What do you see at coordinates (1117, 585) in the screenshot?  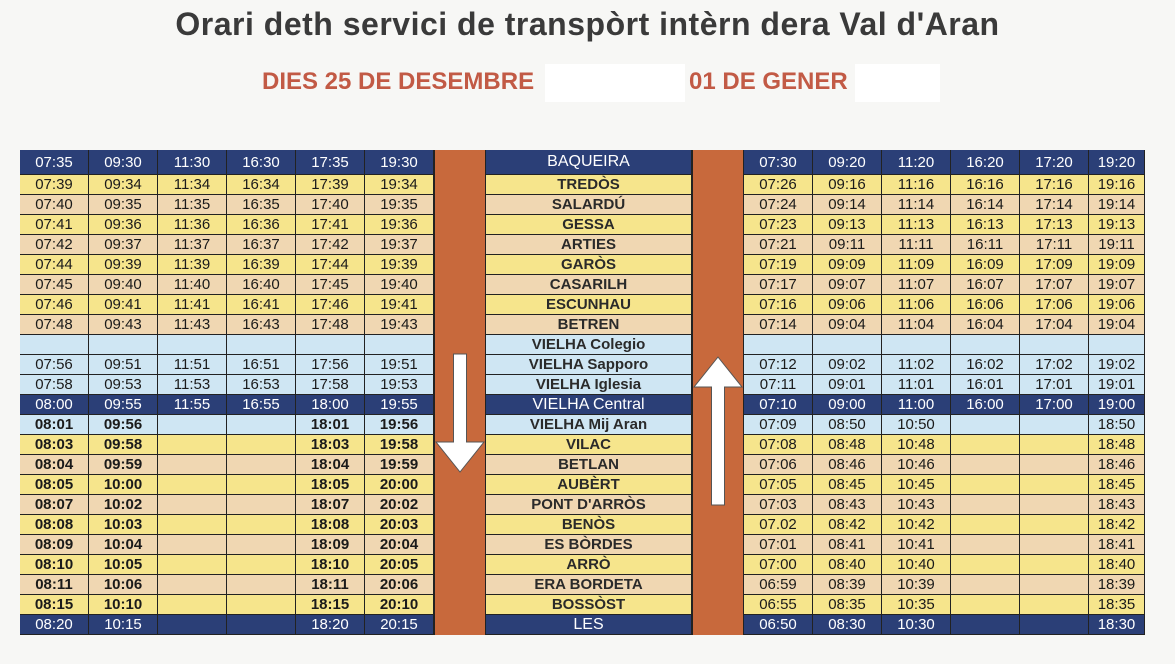 I see `time-cell-right: 18:39` at bounding box center [1117, 585].